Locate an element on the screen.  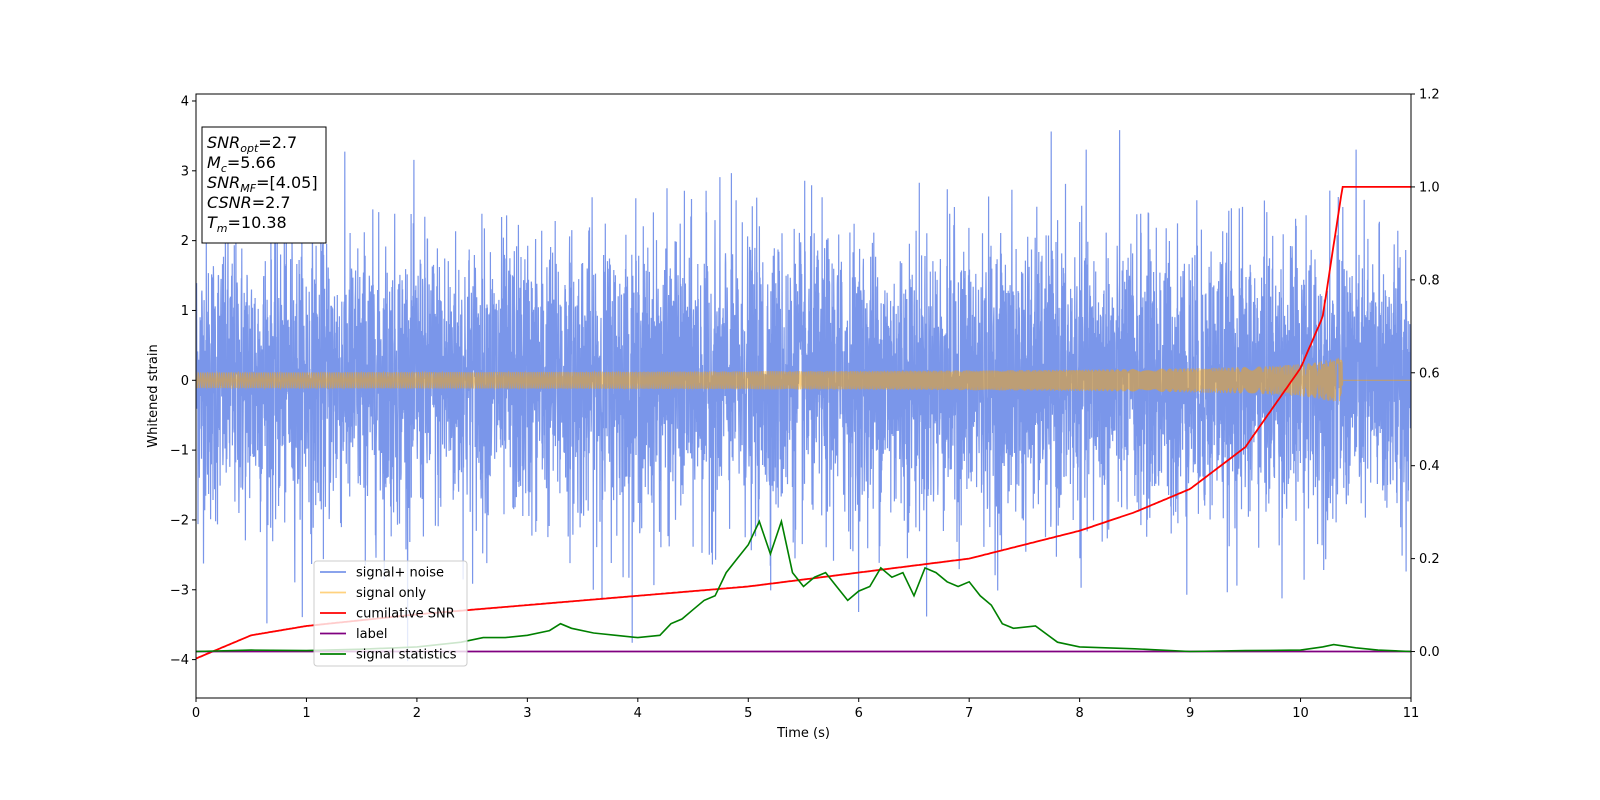
y-tick-label: 0 is located at coordinates (185, 381).